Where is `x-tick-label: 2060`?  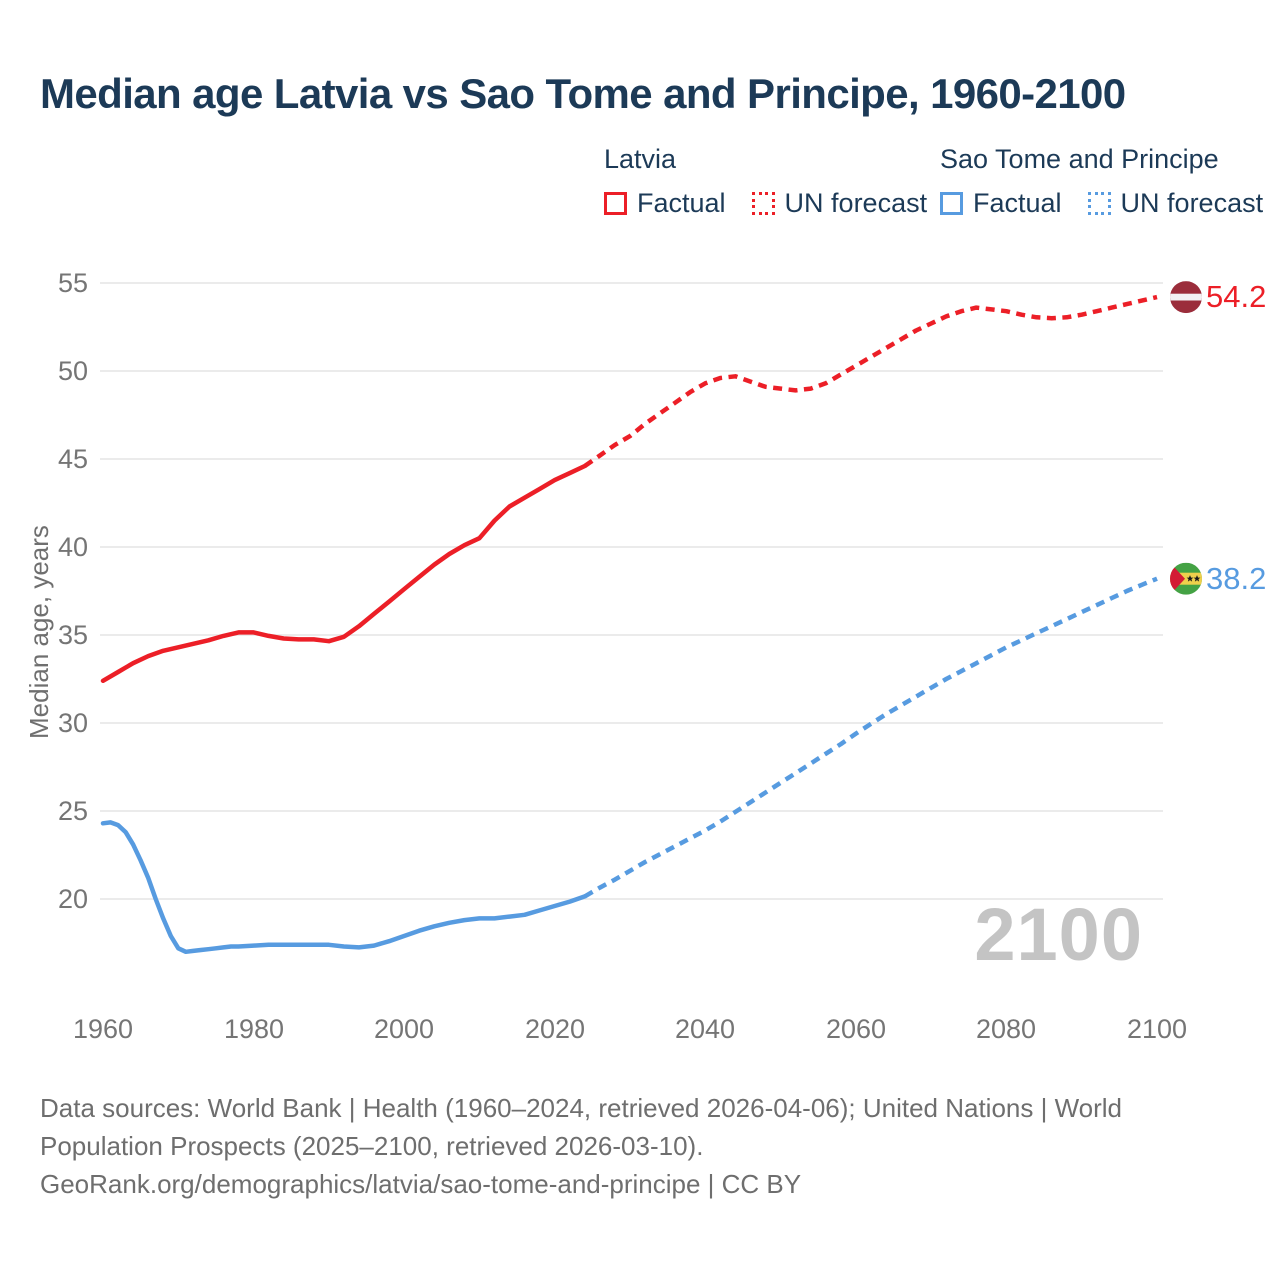
x-tick-label: 2060 is located at coordinates (856, 1029).